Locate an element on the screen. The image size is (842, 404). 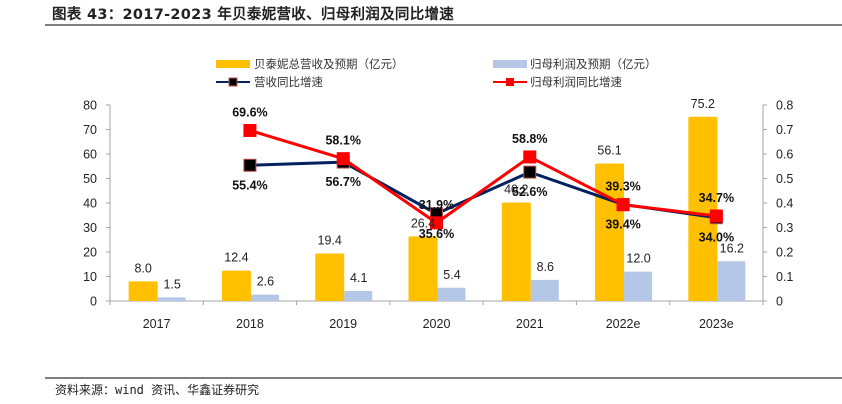
right-axis-tick-label: 0.2 is located at coordinates (784, 253).